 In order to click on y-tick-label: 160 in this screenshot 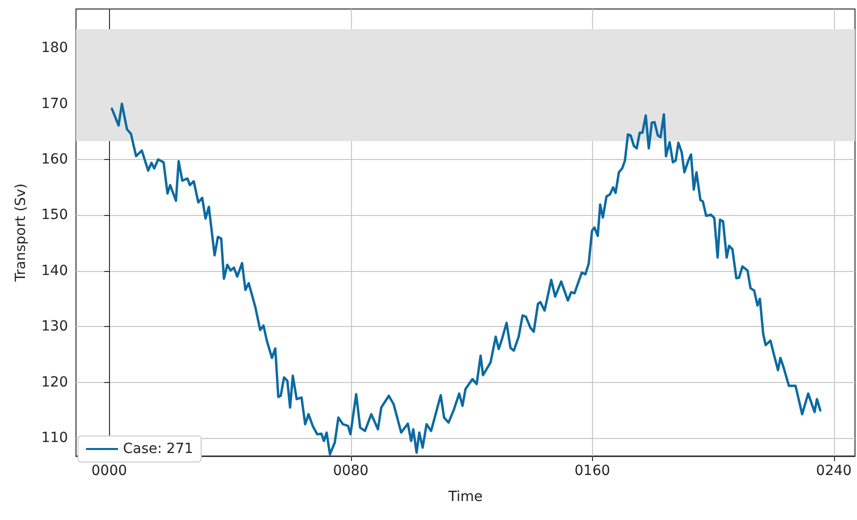, I will do `click(54, 159)`.